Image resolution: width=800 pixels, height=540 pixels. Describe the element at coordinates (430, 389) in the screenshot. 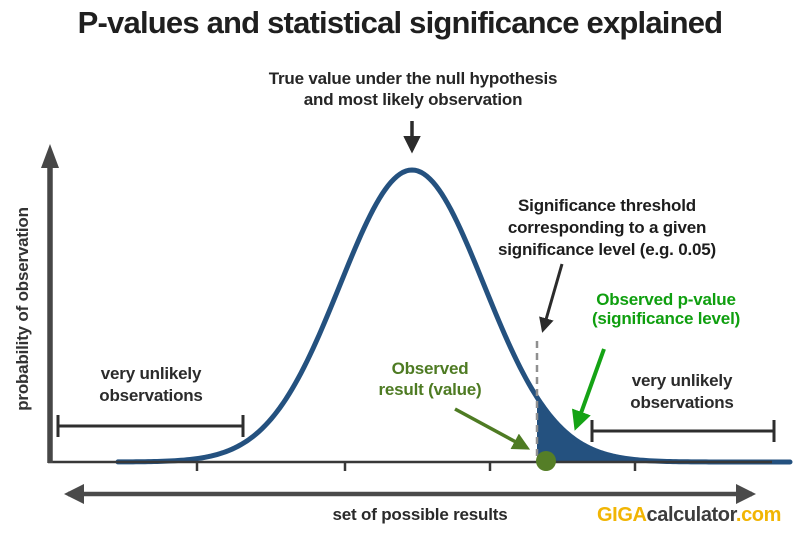

I see `annotation-line: result (value)` at that location.